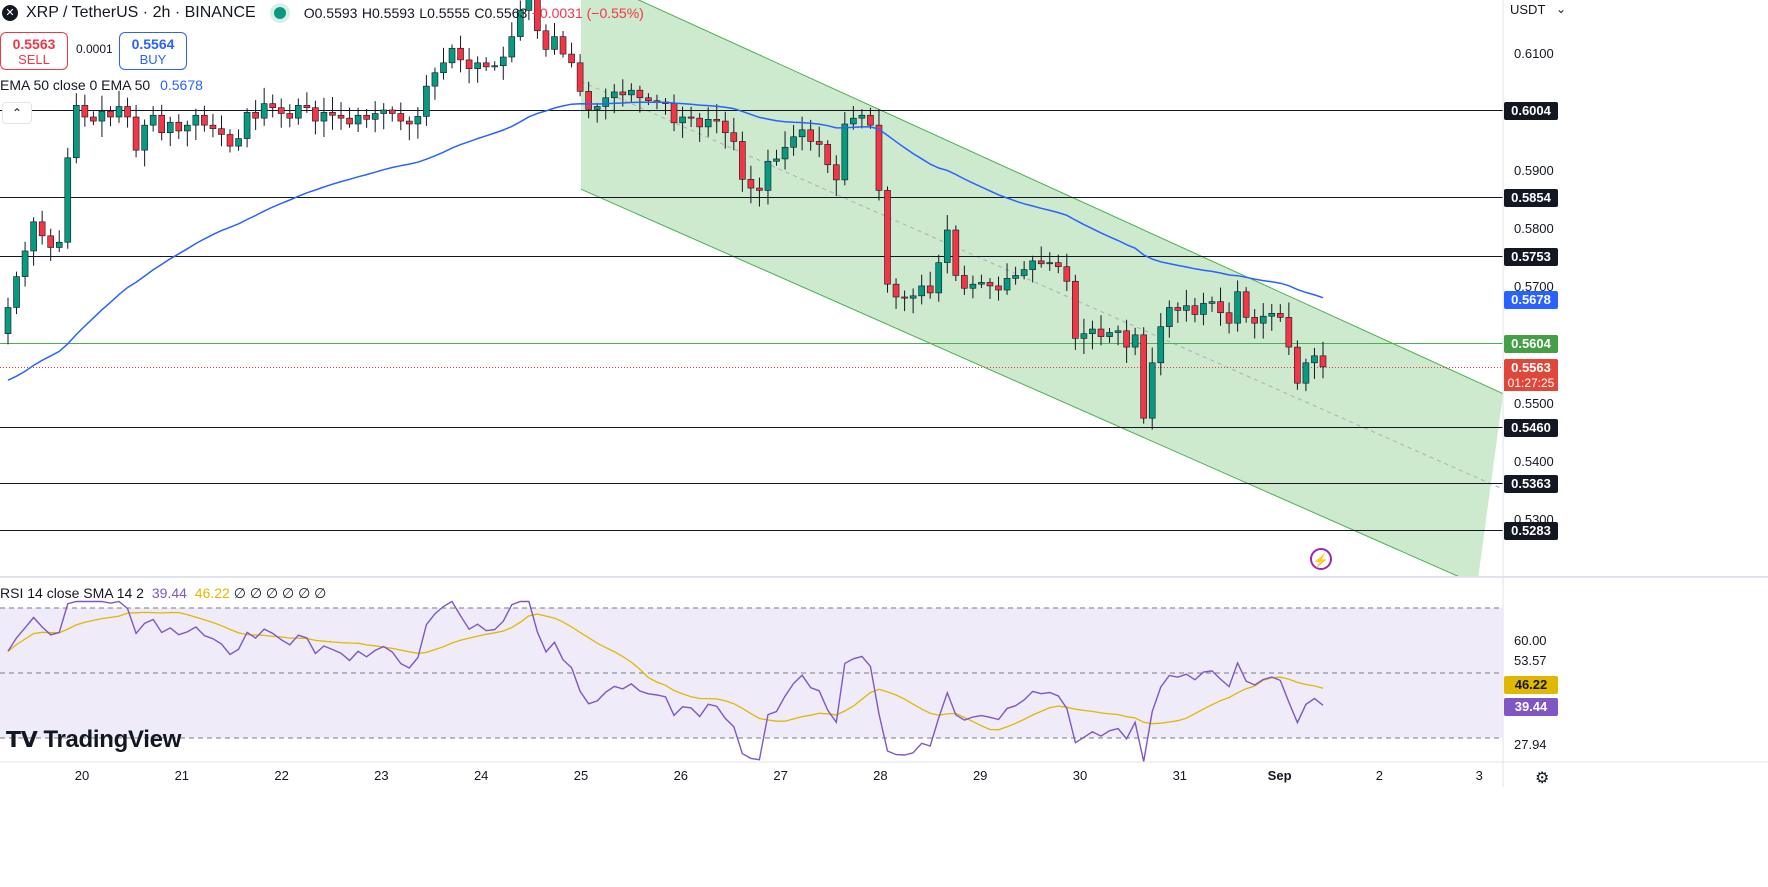  Describe the element at coordinates (1531, 530) in the screenshot. I see `level-price-tag: 0.5283` at that location.